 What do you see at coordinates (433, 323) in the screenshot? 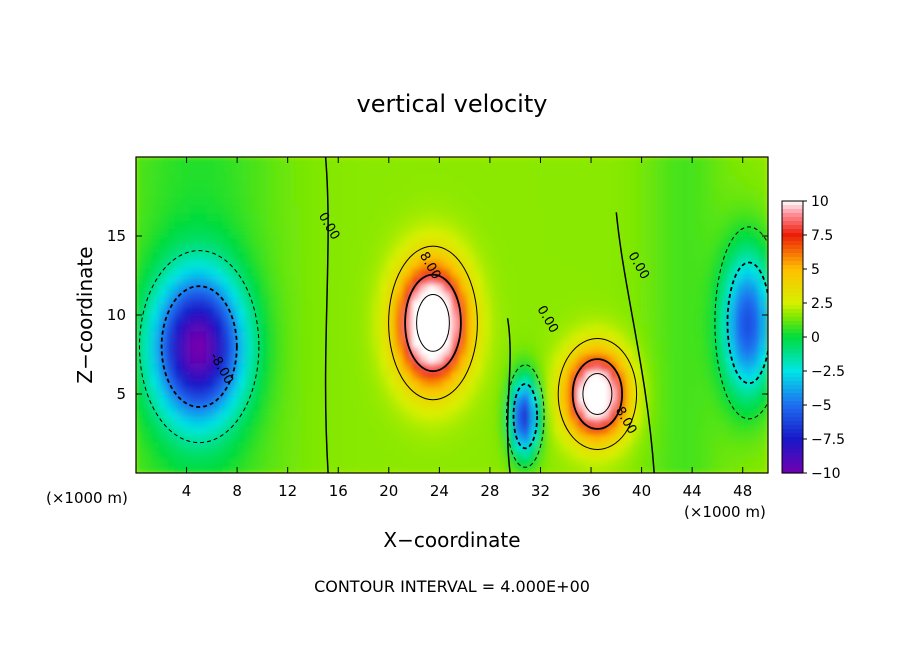
I see `contour-line-positive` at bounding box center [433, 323].